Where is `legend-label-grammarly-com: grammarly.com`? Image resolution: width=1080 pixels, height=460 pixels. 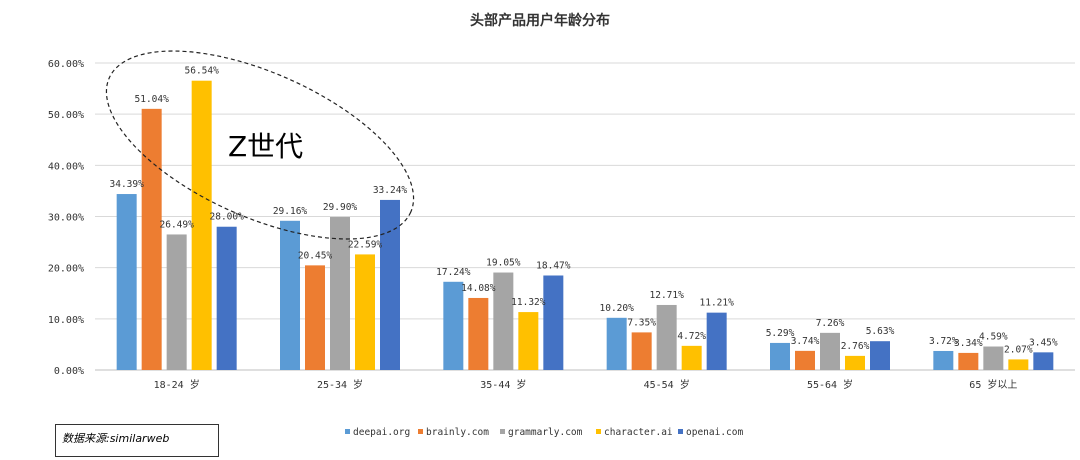
legend-label-grammarly-com: grammarly.com is located at coordinates (545, 432).